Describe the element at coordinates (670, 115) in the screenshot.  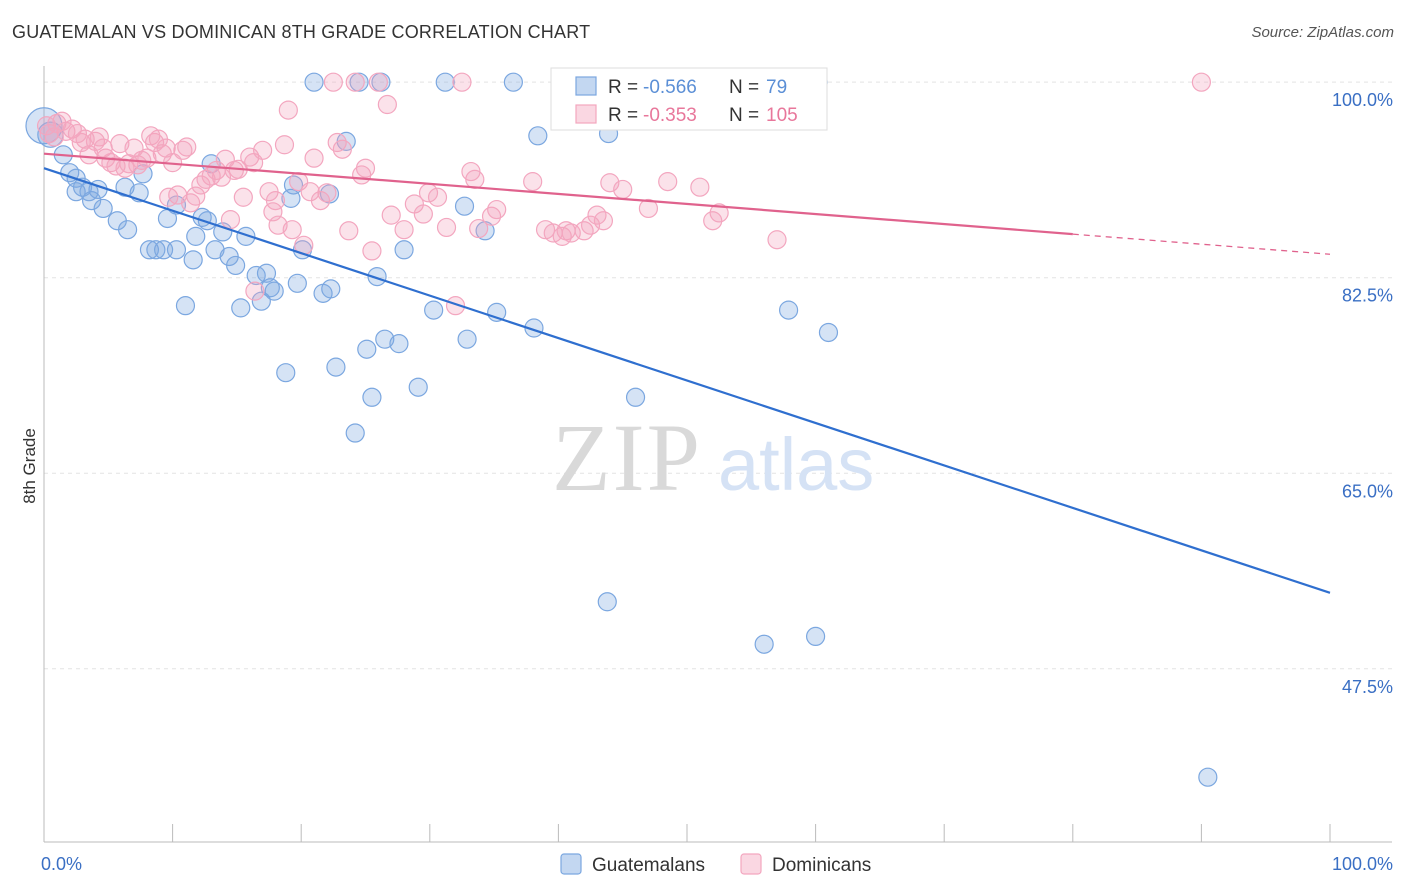
I see `stats-r-value-1: -0.353` at that location.